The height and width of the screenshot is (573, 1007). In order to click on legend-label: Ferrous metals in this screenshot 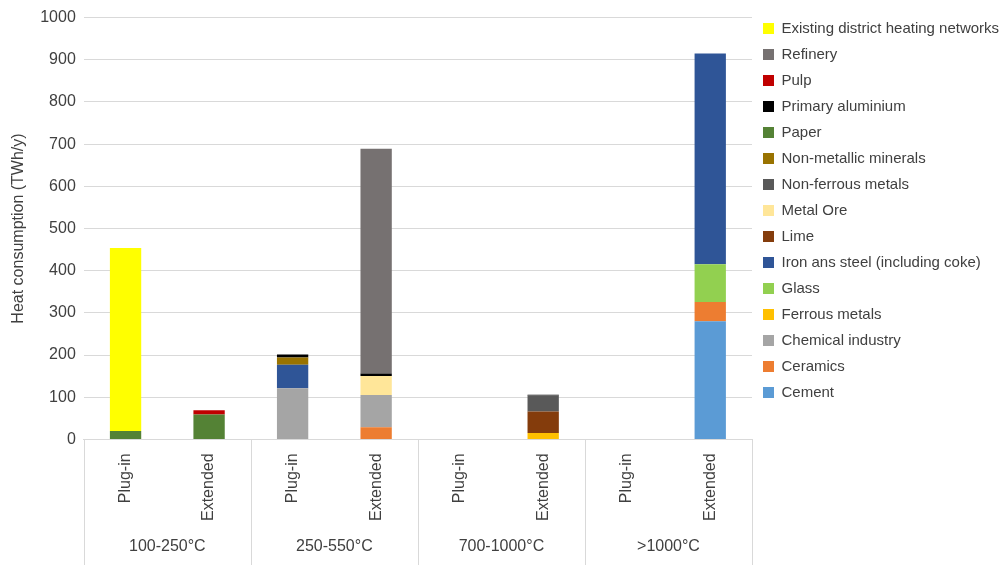, I will do `click(831, 313)`.